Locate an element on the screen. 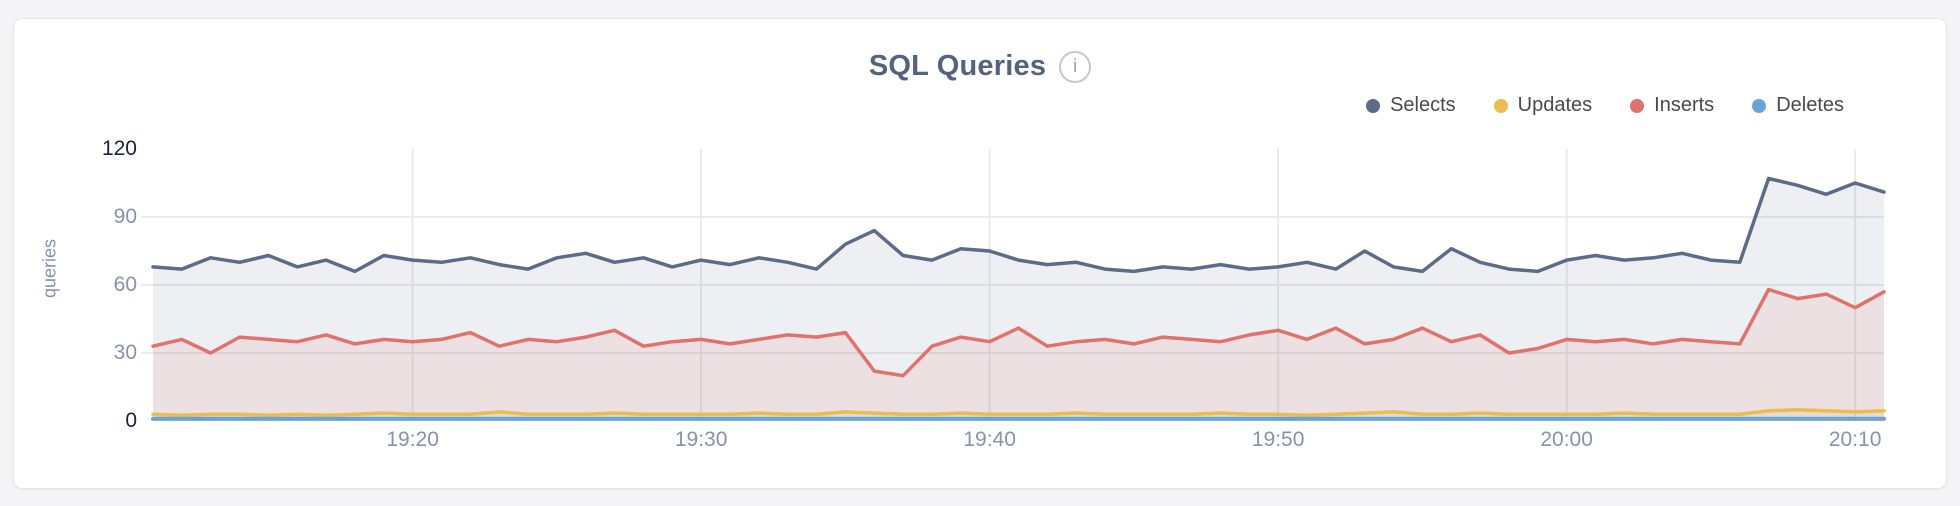 The width and height of the screenshot is (1960, 506). info-icon: i is located at coordinates (1075, 66).